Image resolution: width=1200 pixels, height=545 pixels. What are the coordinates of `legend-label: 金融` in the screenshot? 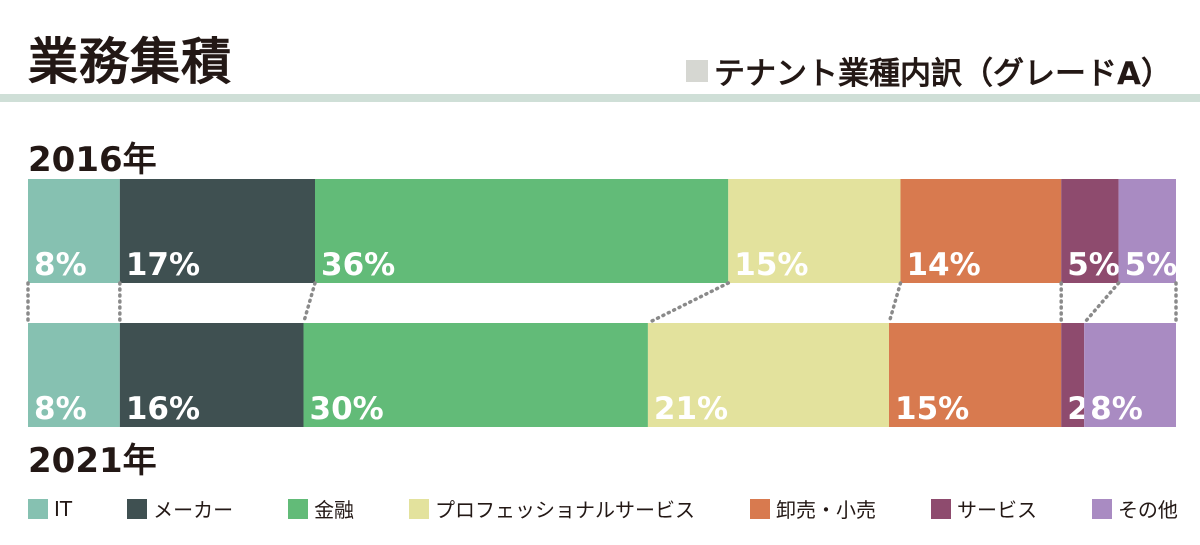 It's located at (334, 510).